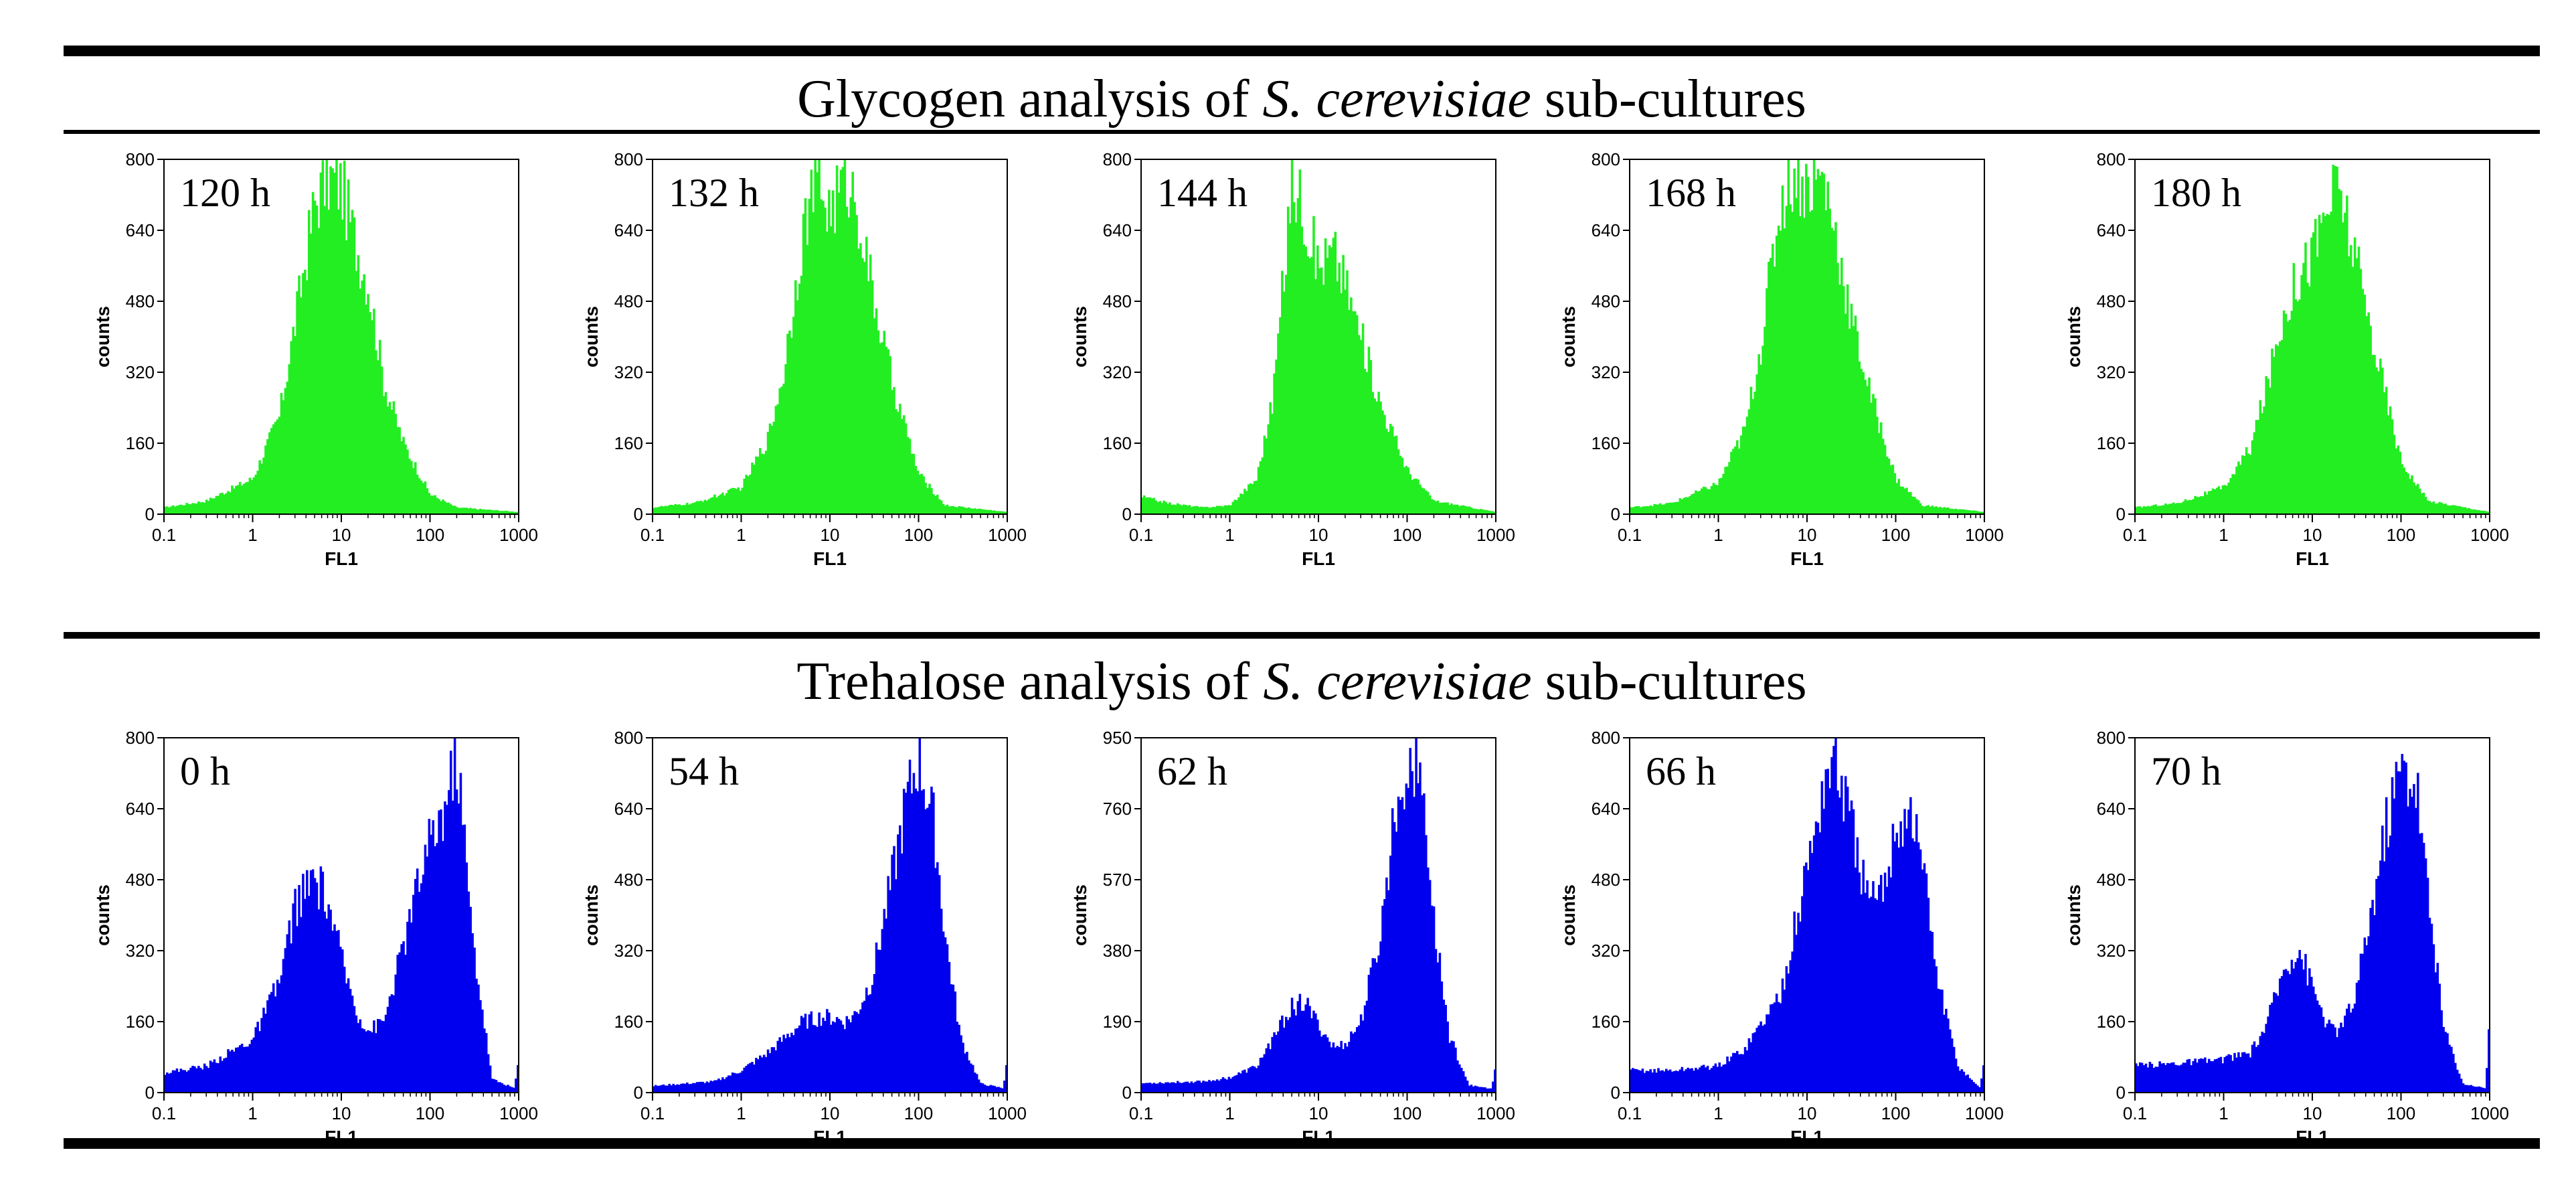 The image size is (2576, 1189). Describe the element at coordinates (628, 230) in the screenshot. I see `y-tick-label: 640` at that location.